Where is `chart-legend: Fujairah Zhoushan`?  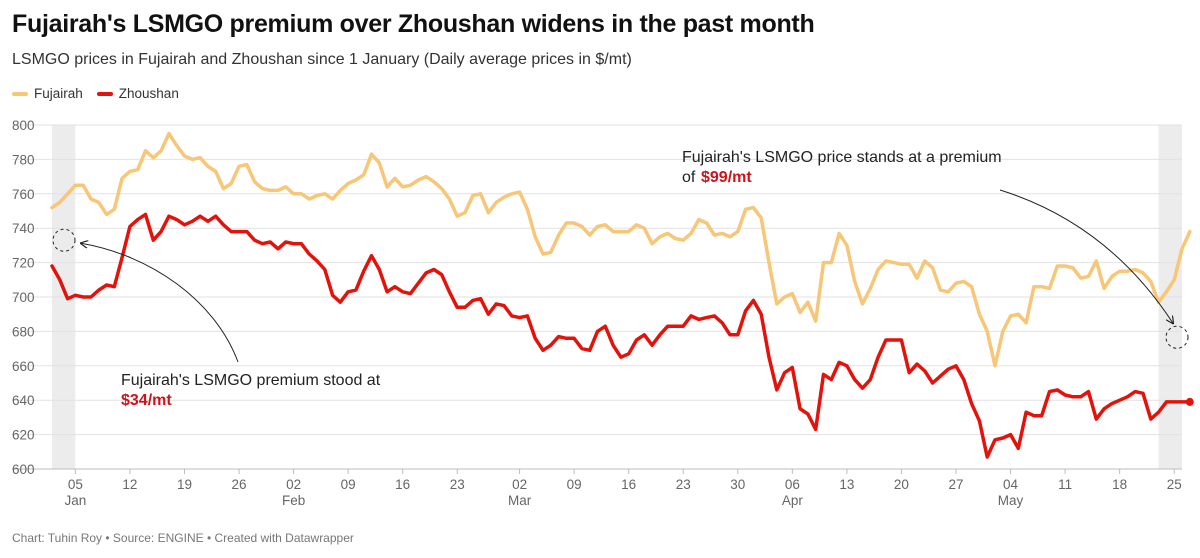
chart-legend: Fujairah Zhoushan is located at coordinates (95, 93).